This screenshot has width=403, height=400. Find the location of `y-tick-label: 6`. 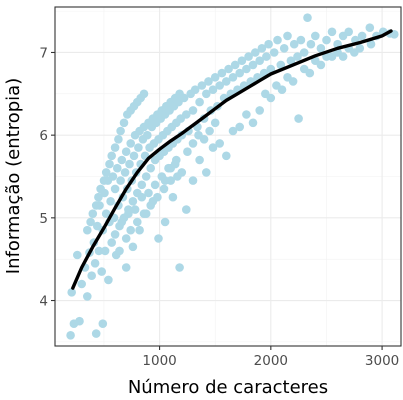

y-tick-label: 6 is located at coordinates (43, 136).